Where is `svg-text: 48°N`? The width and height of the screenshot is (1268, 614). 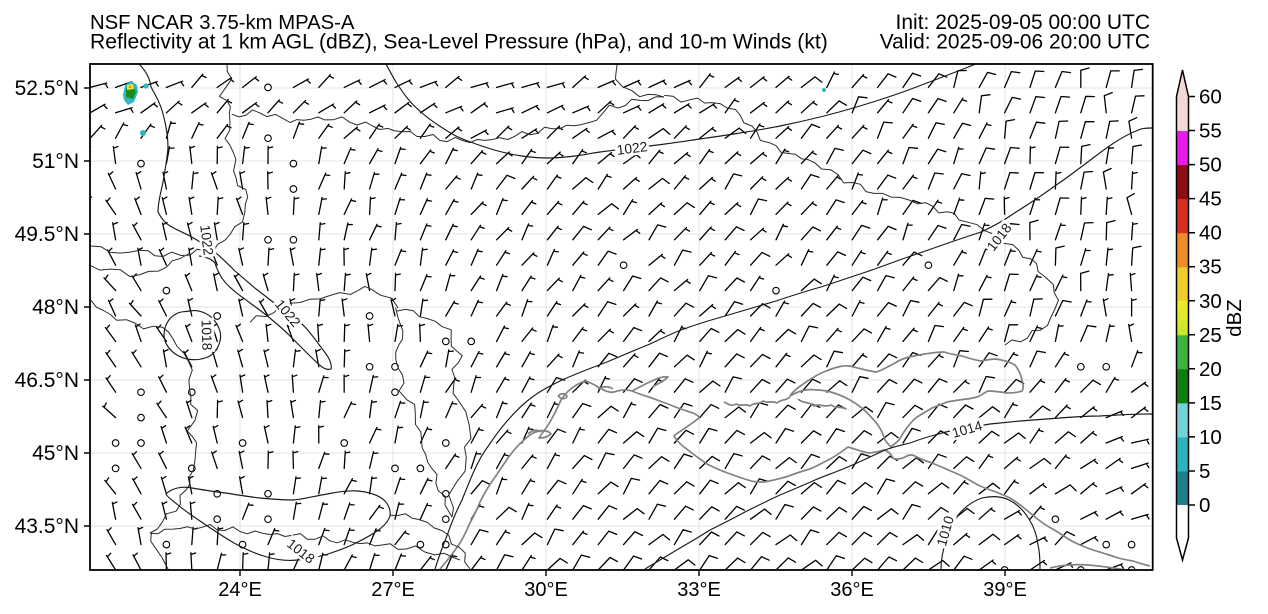 svg-text: 48°N is located at coordinates (55, 307).